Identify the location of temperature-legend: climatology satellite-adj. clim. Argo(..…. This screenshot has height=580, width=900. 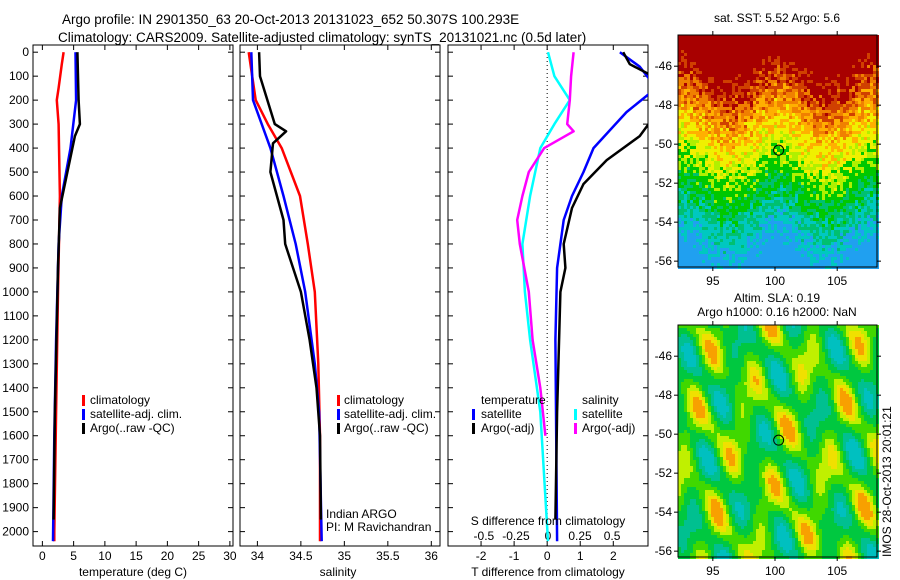
(132, 414).